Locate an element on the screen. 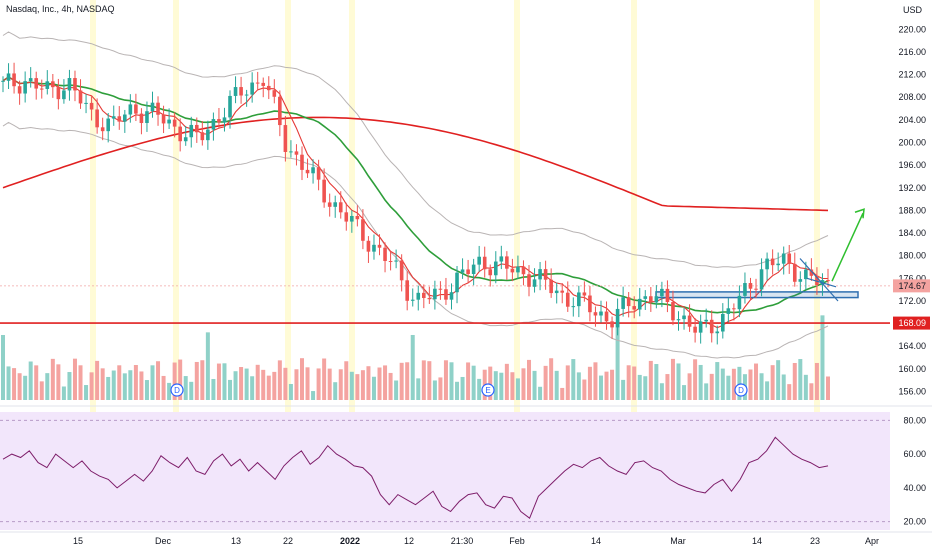 This screenshot has width=932, height=555. rsi-tick-label: 80.00 is located at coordinates (914, 420).